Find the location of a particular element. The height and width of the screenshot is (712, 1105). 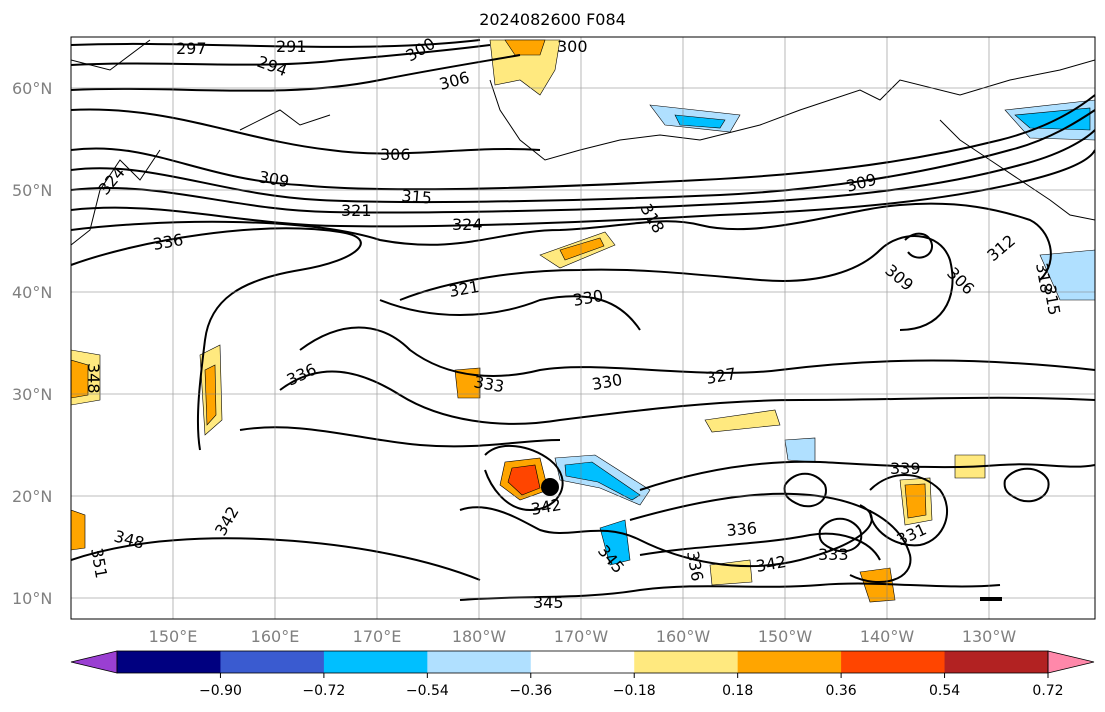

contour-label: 321 is located at coordinates (356, 210).